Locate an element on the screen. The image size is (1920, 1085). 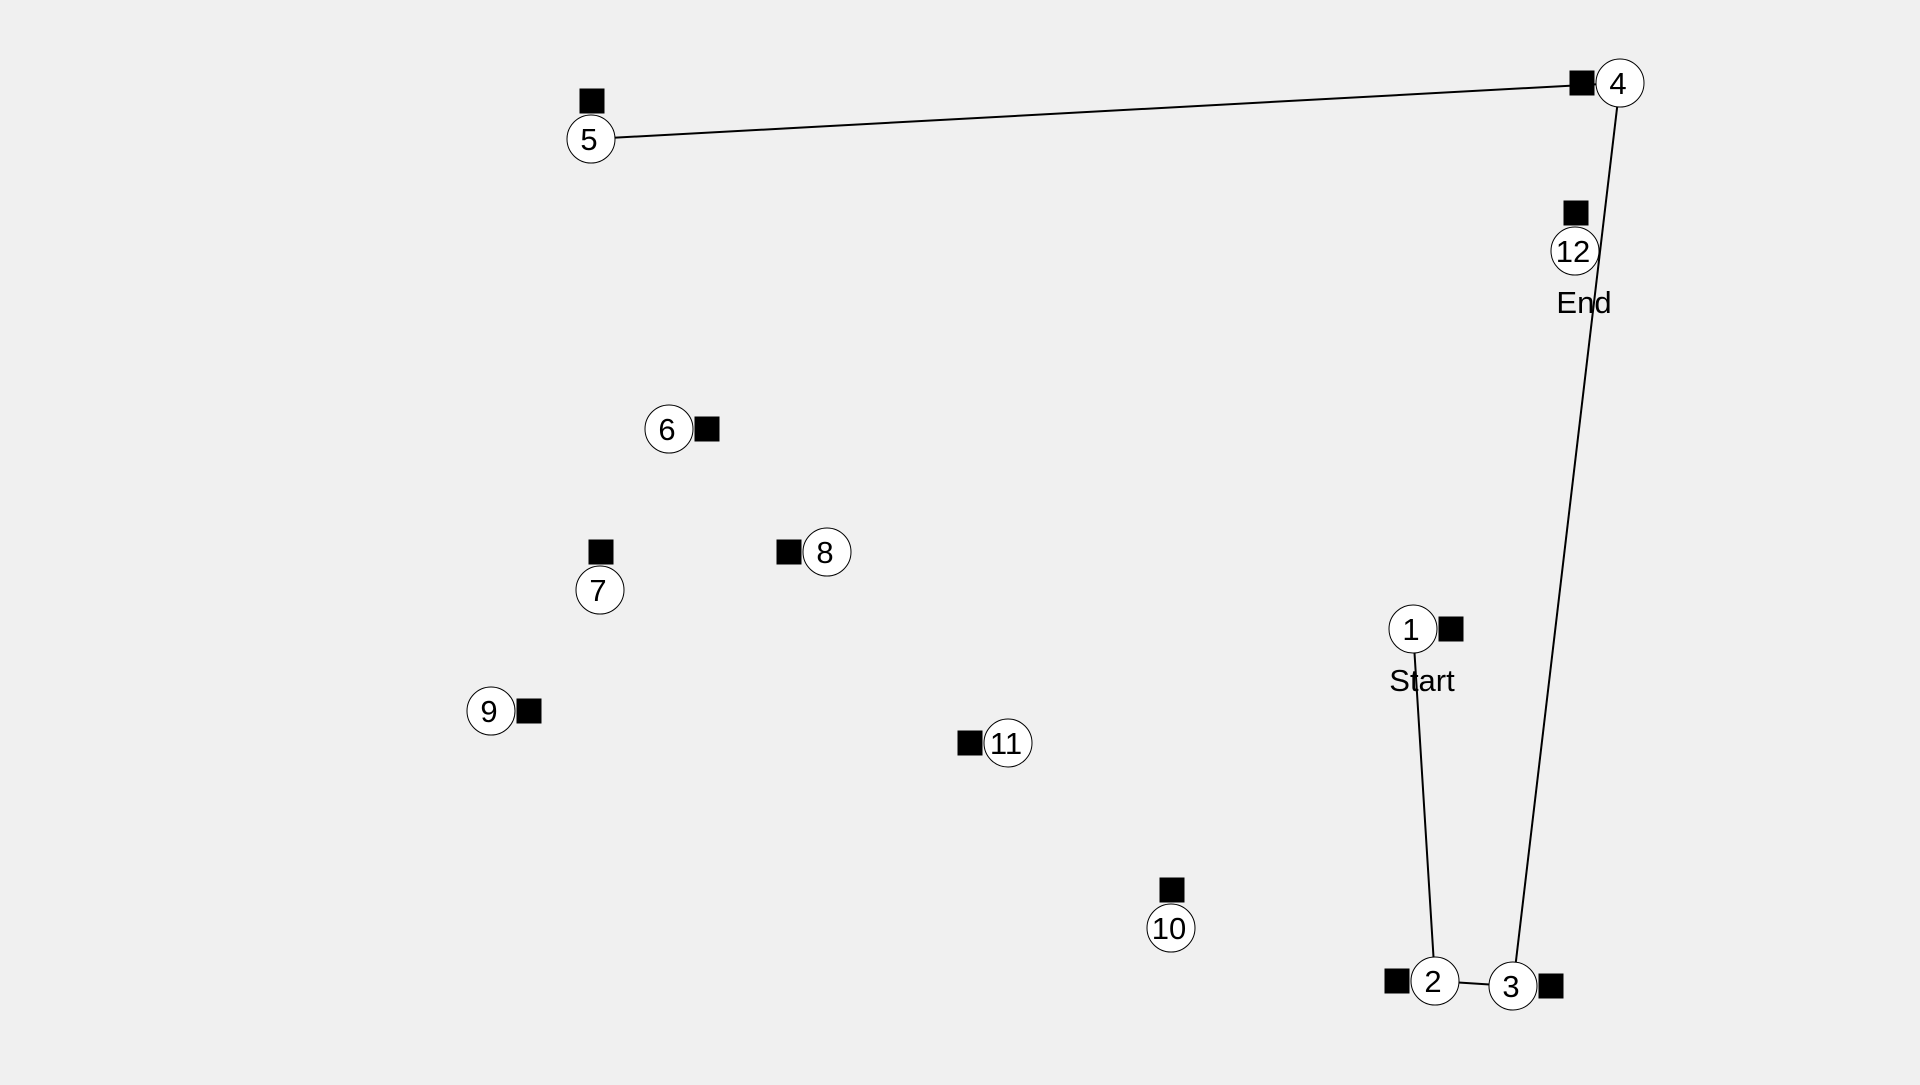
node-label: 12 is located at coordinates (1573, 251).